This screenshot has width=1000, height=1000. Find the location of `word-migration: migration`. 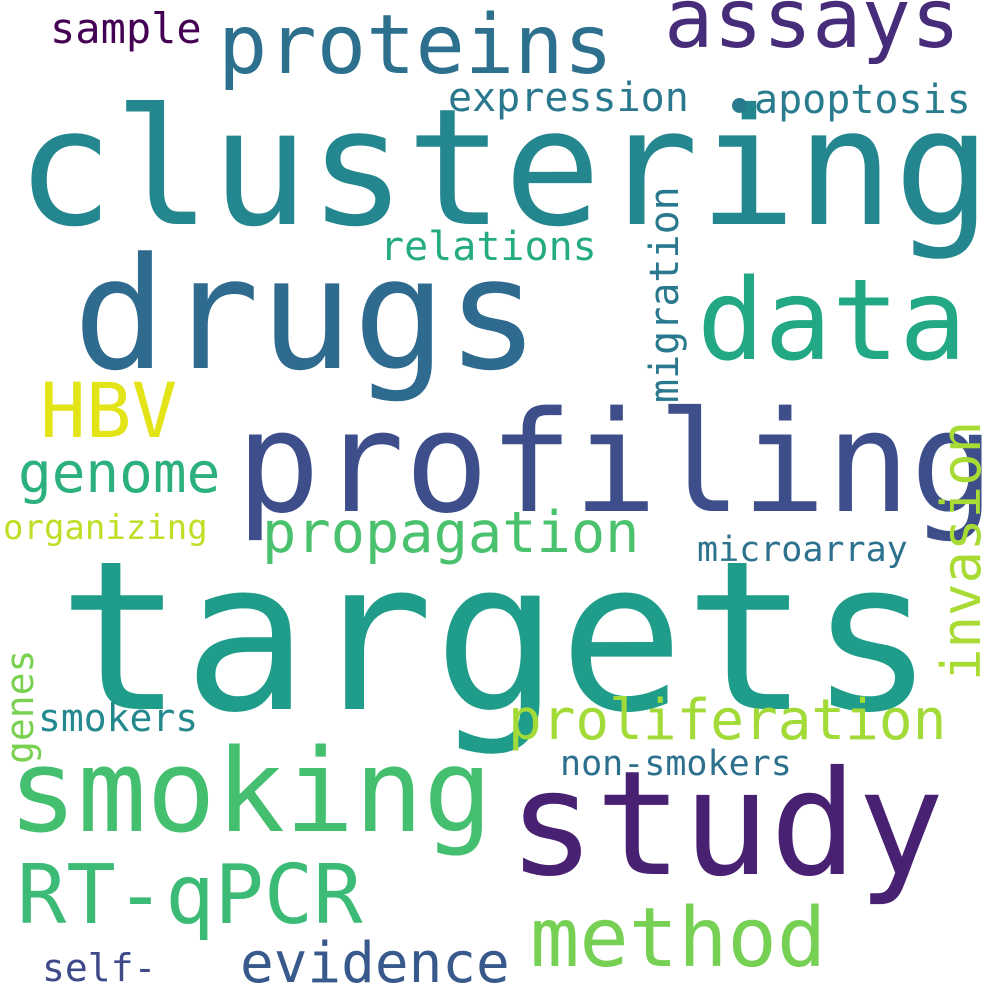

word-migration: migration is located at coordinates (665, 294).